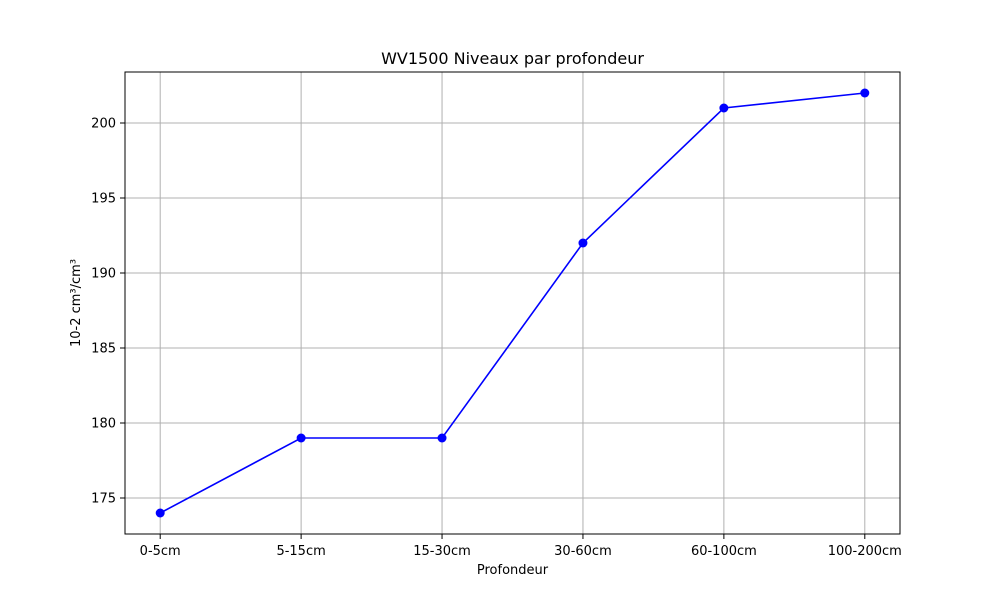 Image resolution: width=1000 pixels, height=600 pixels. I want to click on y-axis-label: 10-2 cm³/cm³, so click(76, 303).